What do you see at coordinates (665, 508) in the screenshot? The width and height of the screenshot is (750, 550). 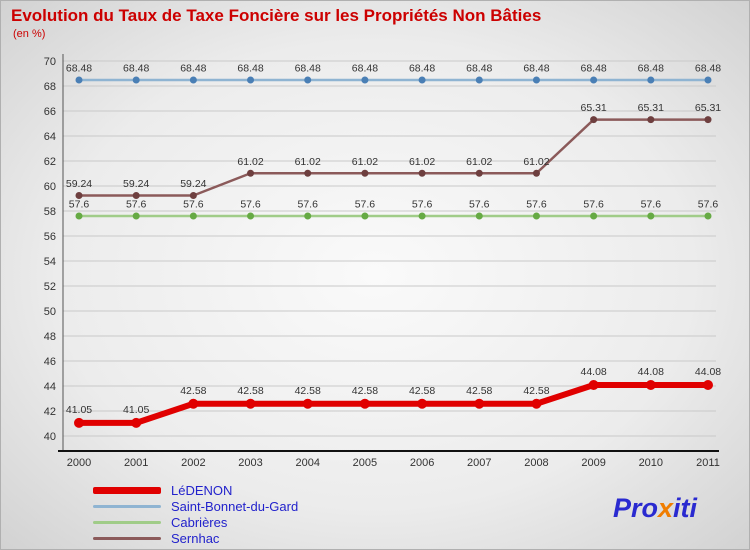 I see `logo-text-x: x` at bounding box center [665, 508].